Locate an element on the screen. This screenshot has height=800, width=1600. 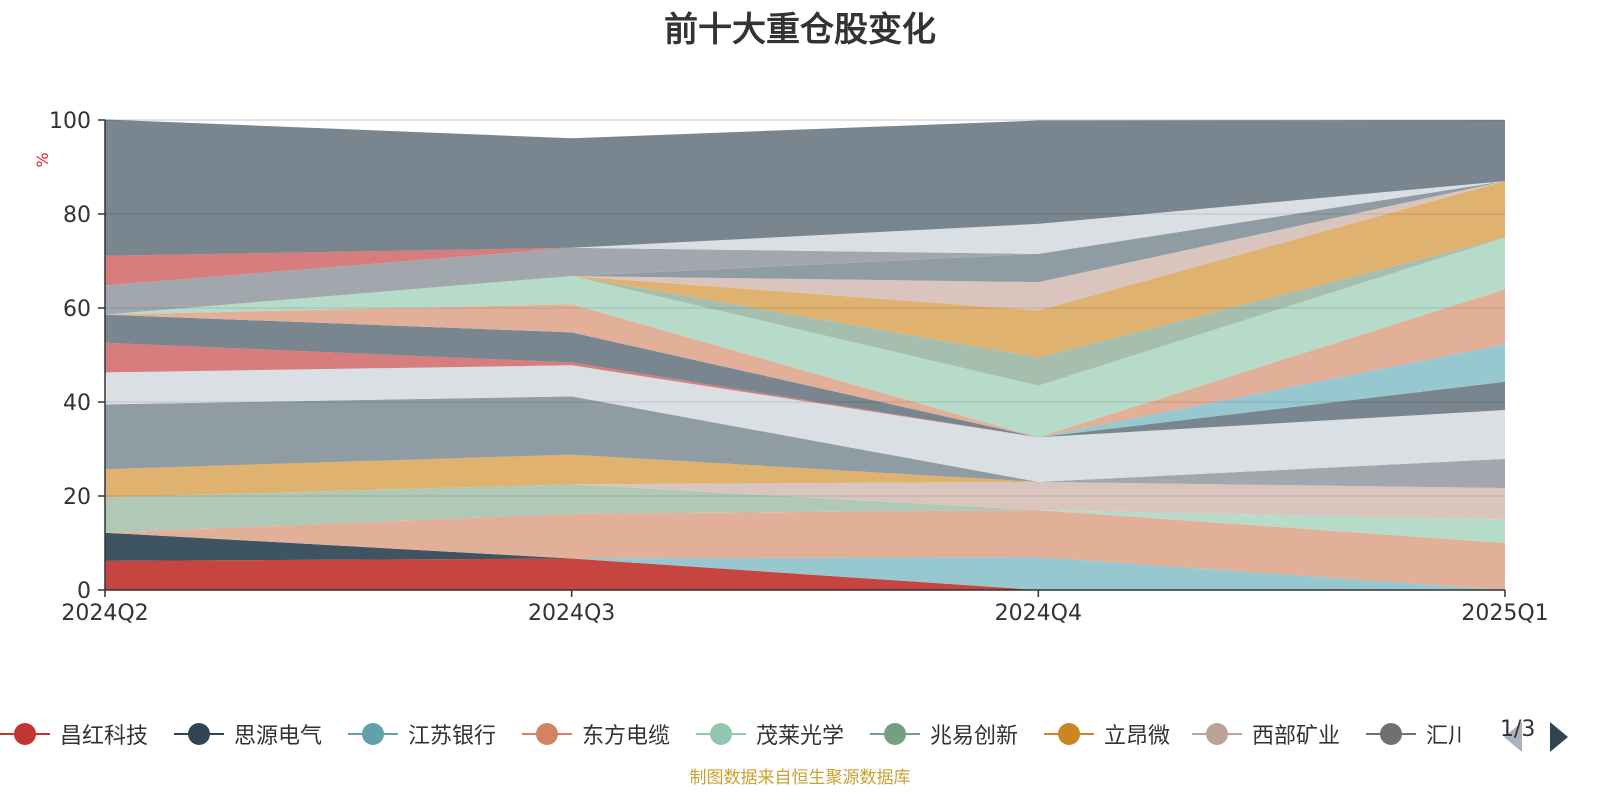
legend-label: 昌红科技 is located at coordinates (104, 736).